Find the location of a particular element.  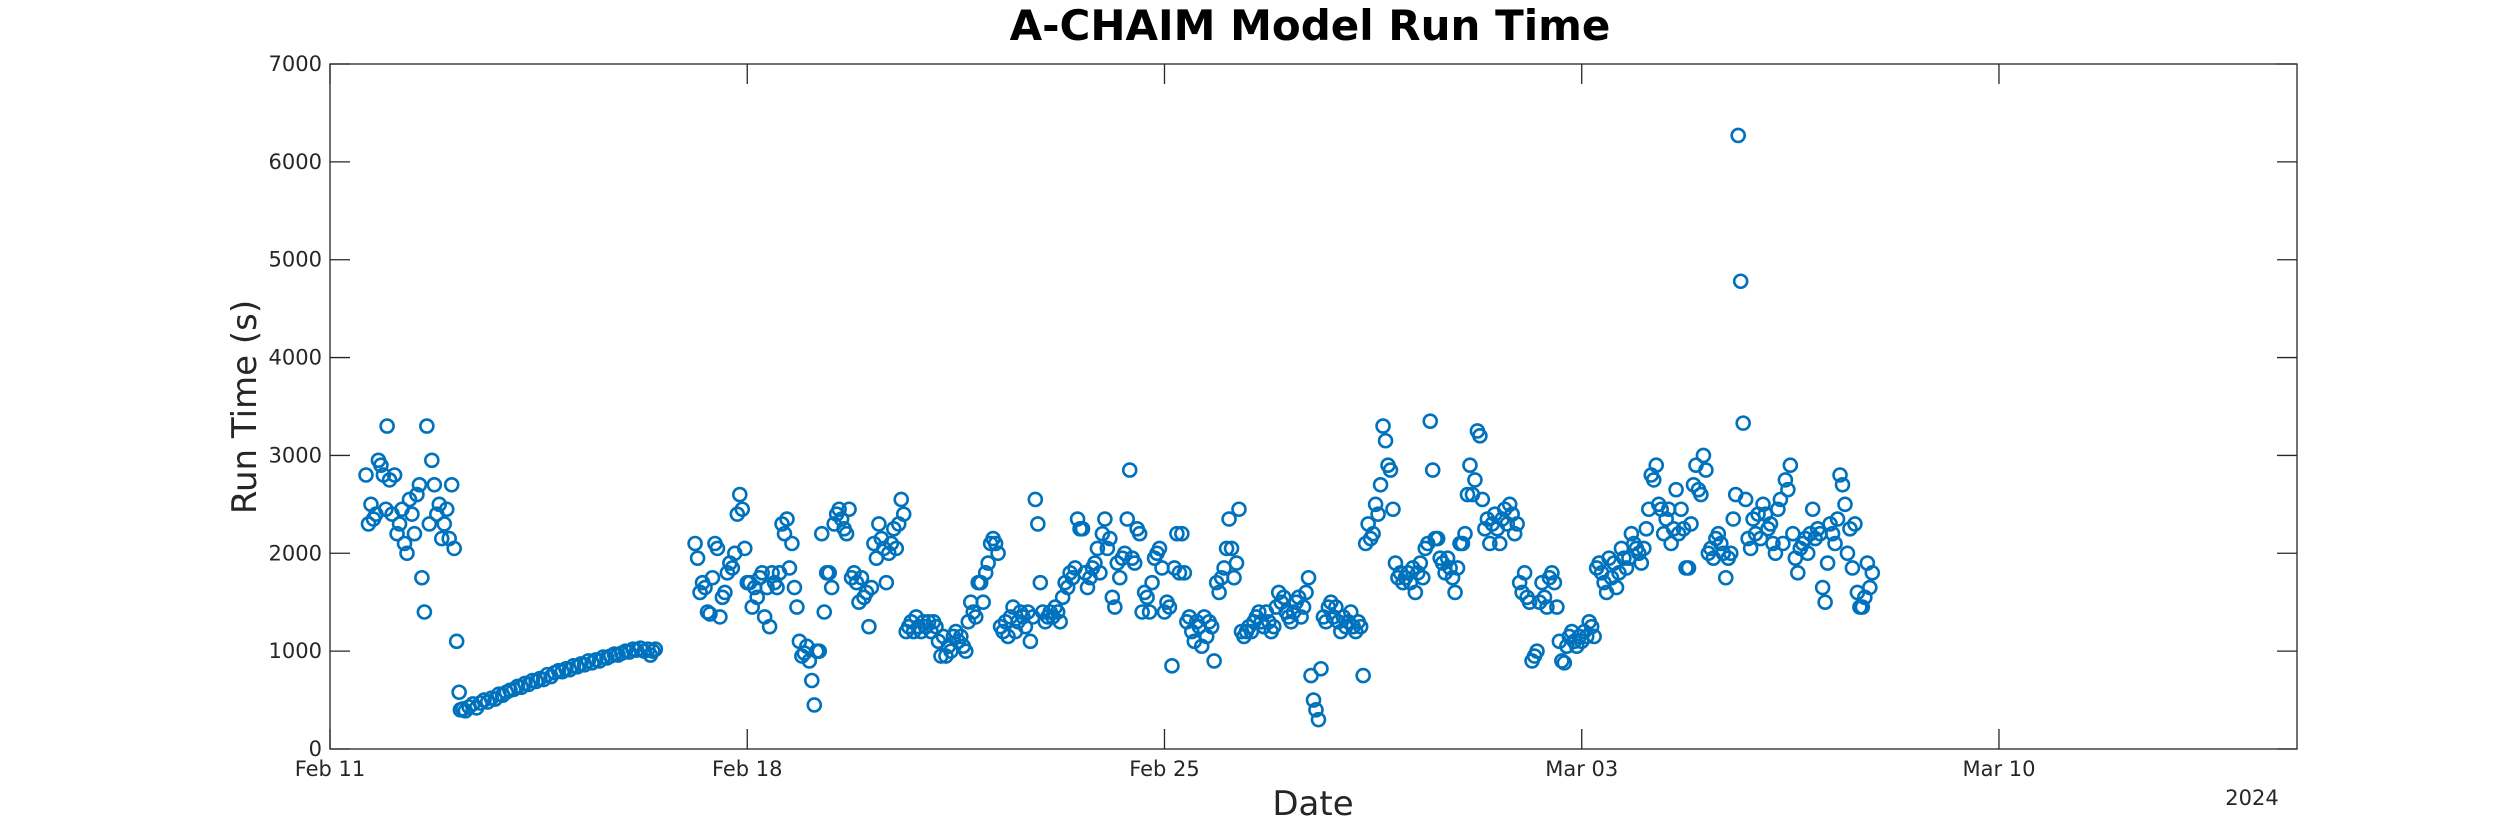

y-tick-label: 5000 is located at coordinates (295, 260).